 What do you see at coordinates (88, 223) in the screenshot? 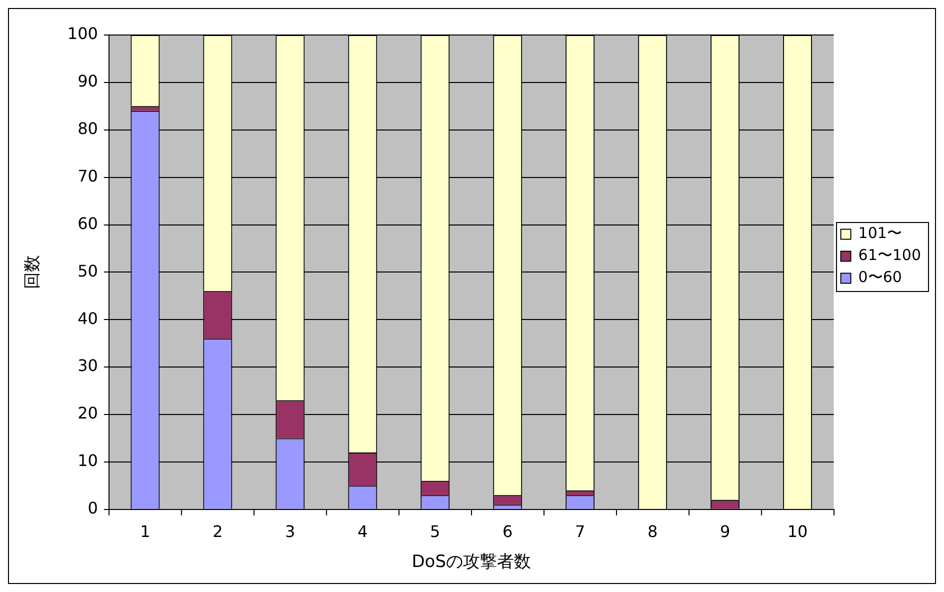
I see `y-tick-label: 60` at bounding box center [88, 223].